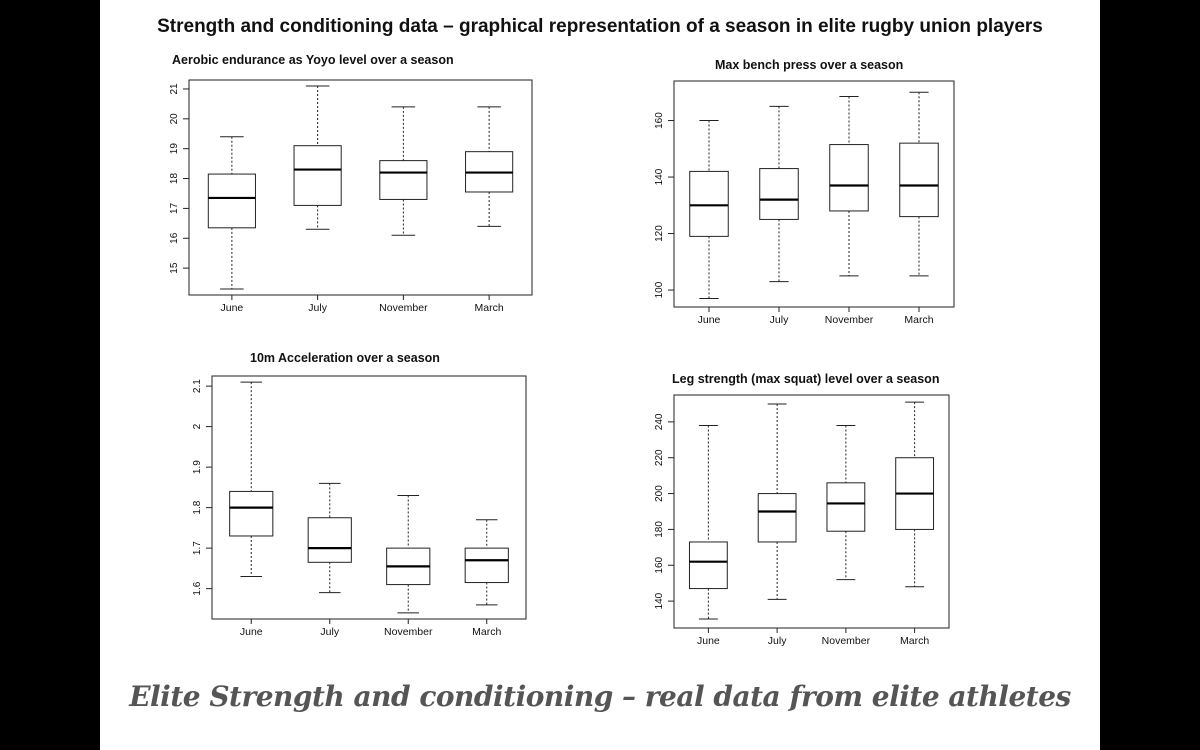  What do you see at coordinates (174, 238) in the screenshot?
I see `y-tick-label: 16` at bounding box center [174, 238].